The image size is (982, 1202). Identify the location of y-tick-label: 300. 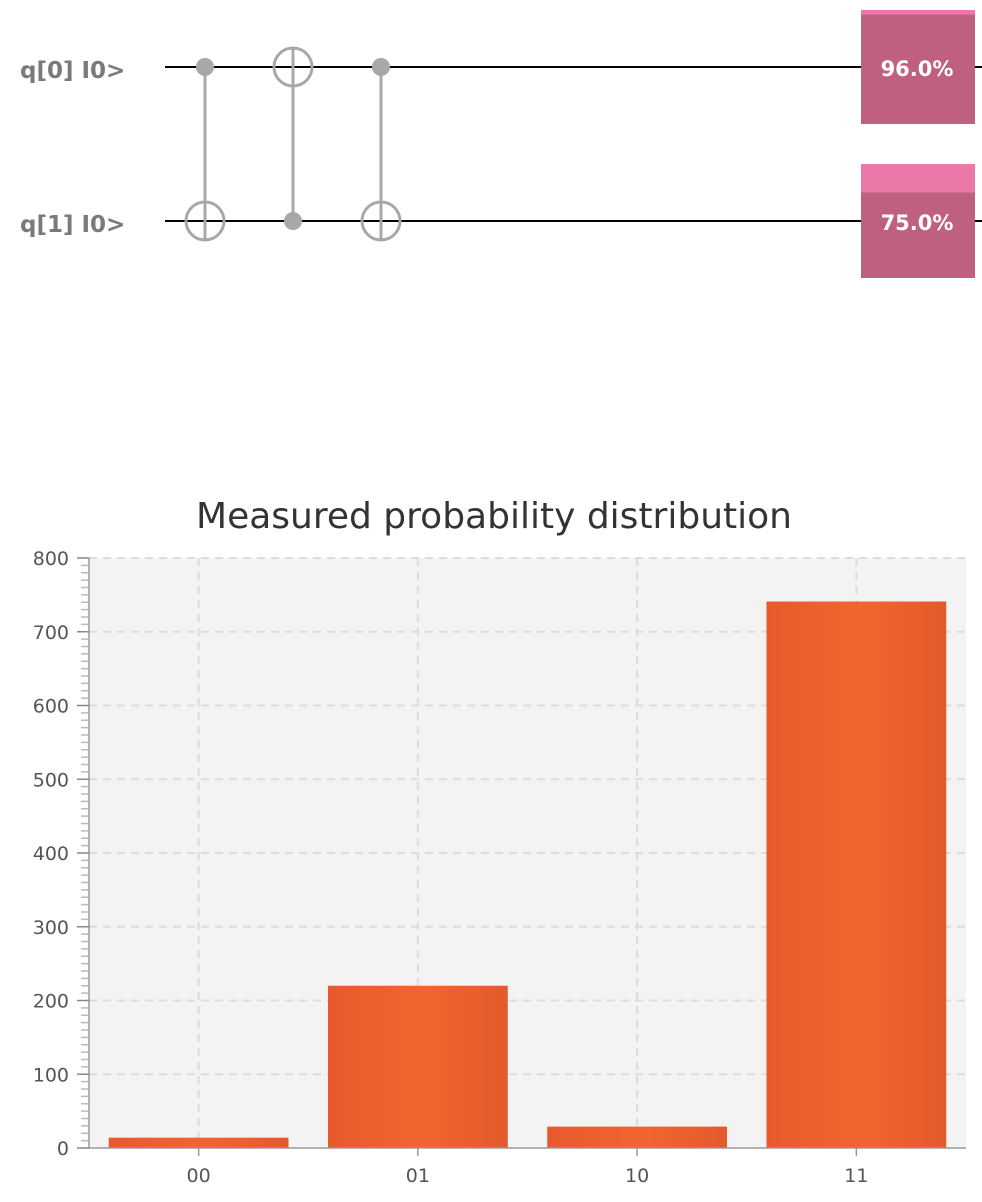
(51, 928).